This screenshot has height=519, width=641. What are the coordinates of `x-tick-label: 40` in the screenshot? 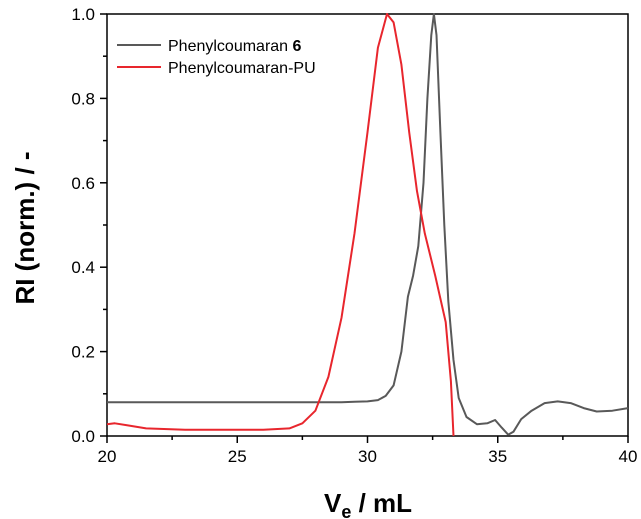 It's located at (628, 456).